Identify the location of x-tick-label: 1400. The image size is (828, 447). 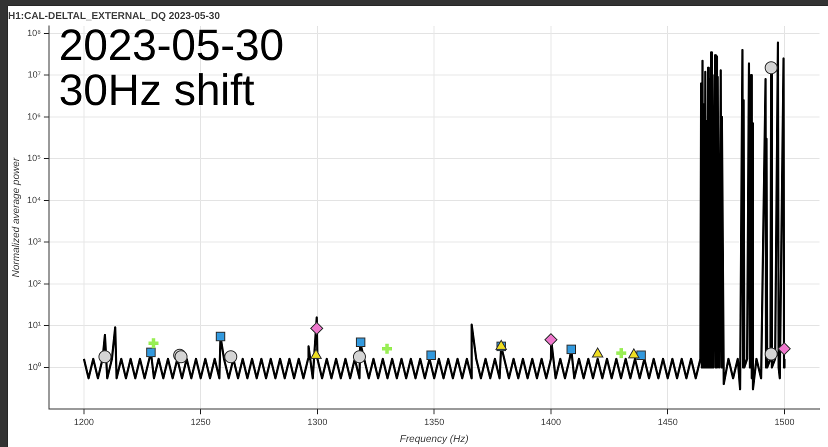
(550, 422).